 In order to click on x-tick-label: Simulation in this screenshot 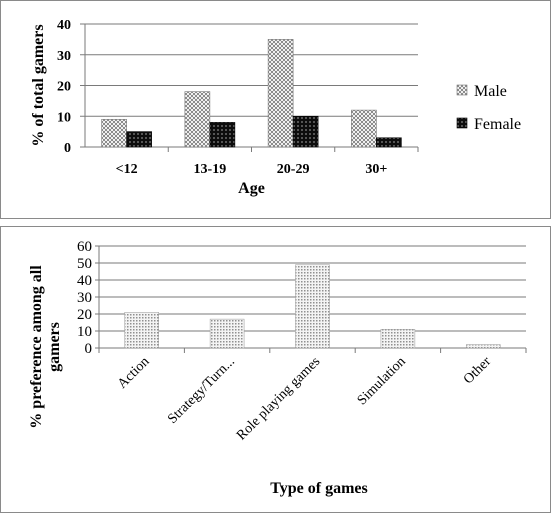, I will do `click(382, 381)`.